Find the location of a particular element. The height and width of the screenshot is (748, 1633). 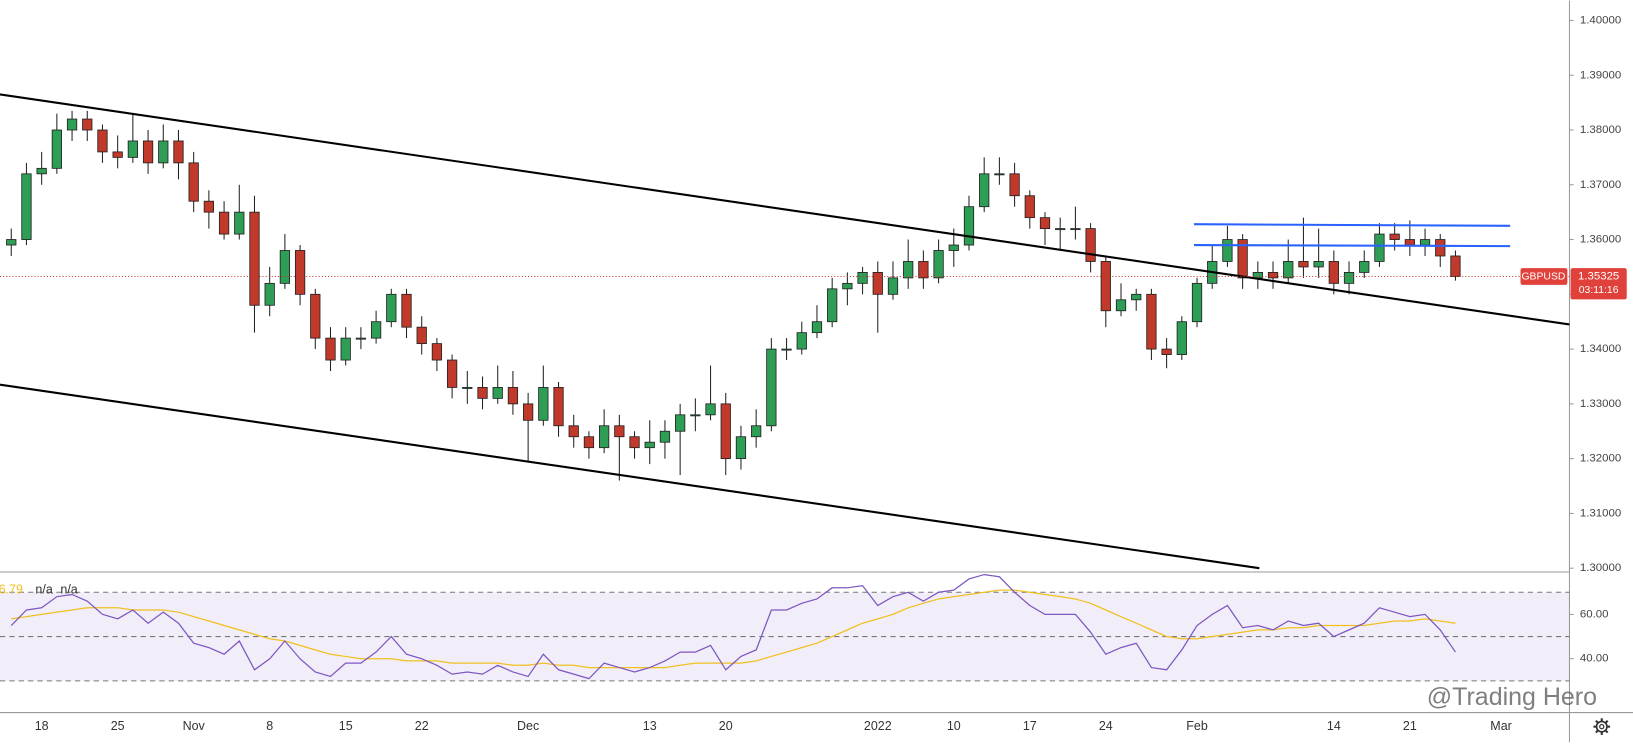

y-tick-label: 1.33000 is located at coordinates (1600, 404).